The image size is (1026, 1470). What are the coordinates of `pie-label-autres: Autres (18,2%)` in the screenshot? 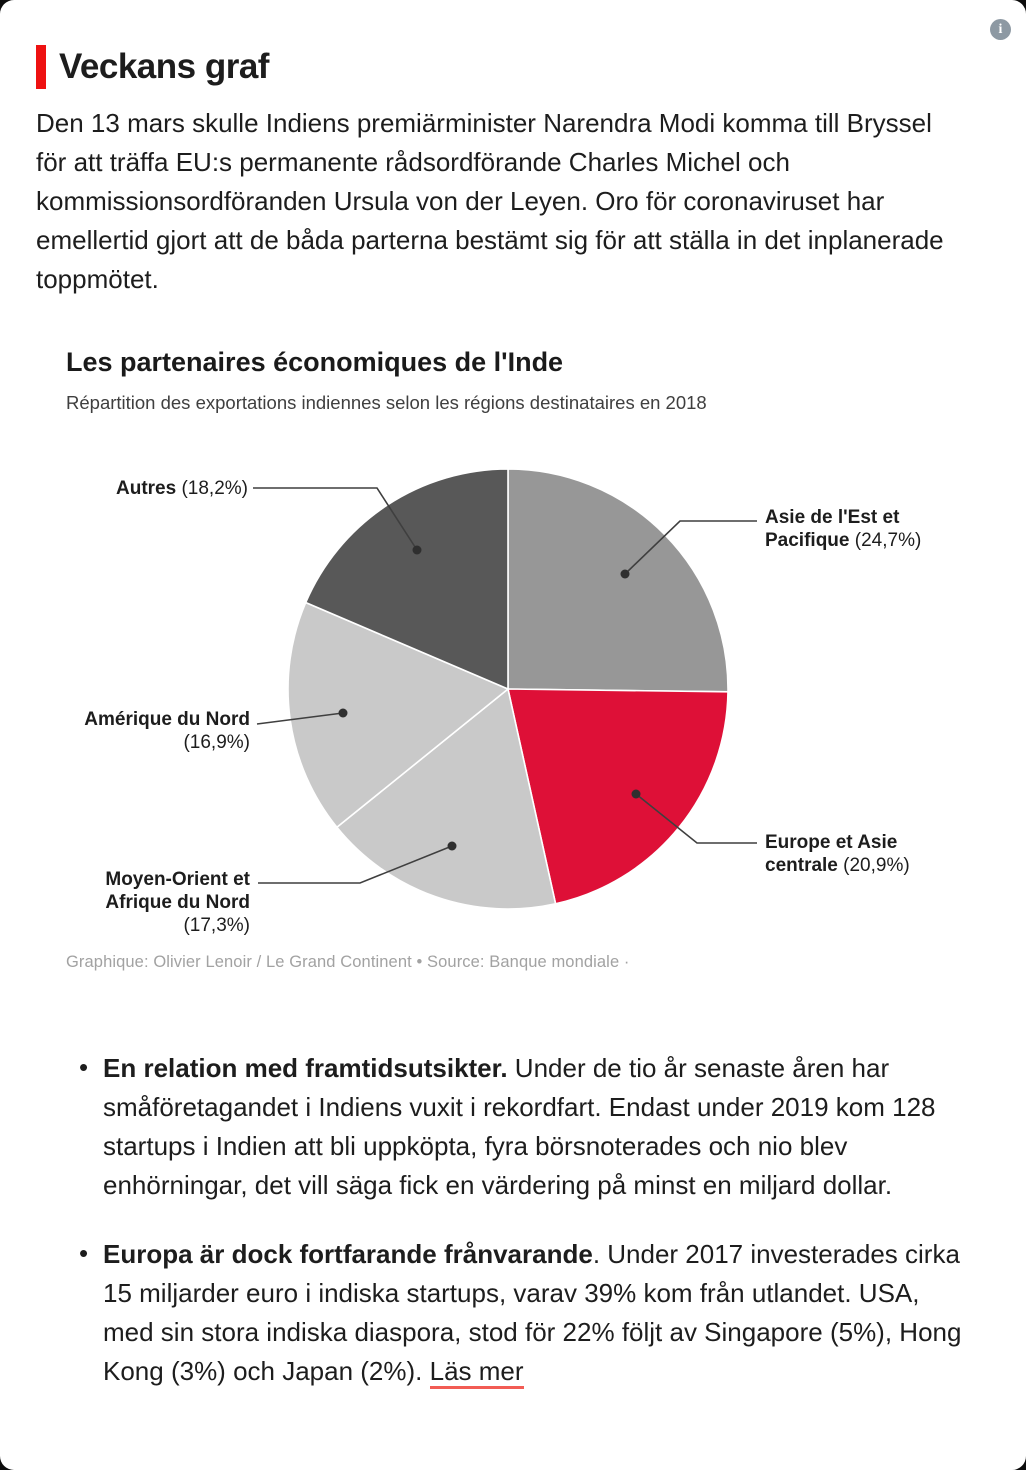 It's located at (182, 488).